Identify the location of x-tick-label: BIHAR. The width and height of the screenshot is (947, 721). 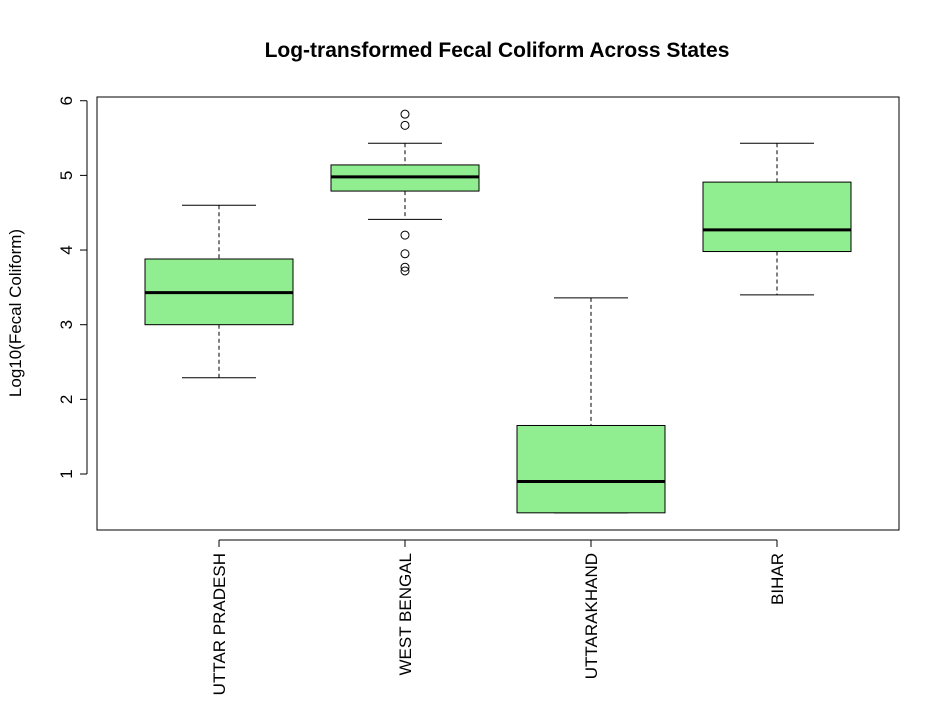
(777, 579).